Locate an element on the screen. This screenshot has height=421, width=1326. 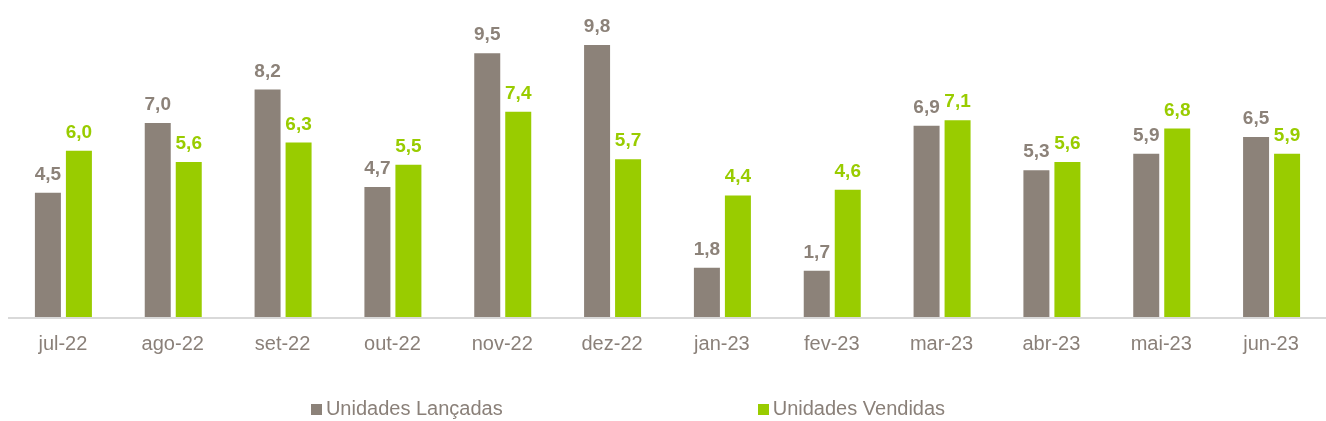
x-tick-label: fev-23 is located at coordinates (831, 343).